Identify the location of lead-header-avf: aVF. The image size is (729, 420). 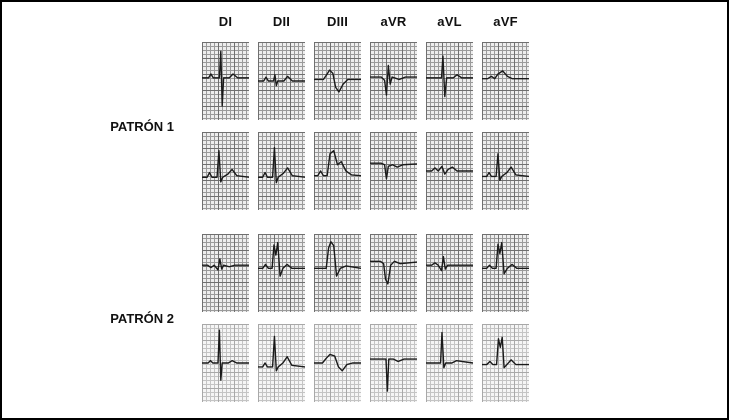
(505, 21).